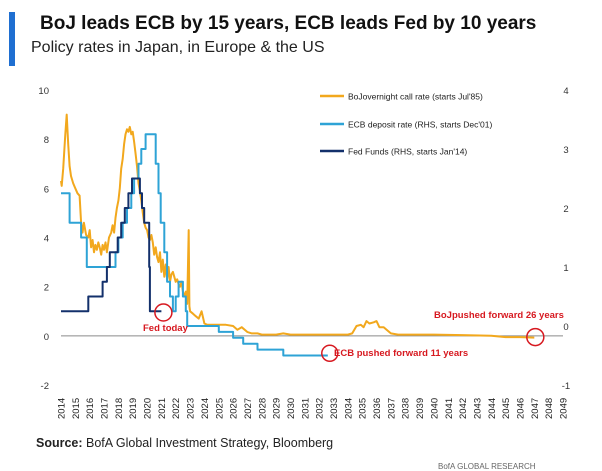 This screenshot has height=471, width=602. Describe the element at coordinates (191, 408) in the screenshot. I see `x-axis-tick-label: 2023` at that location.